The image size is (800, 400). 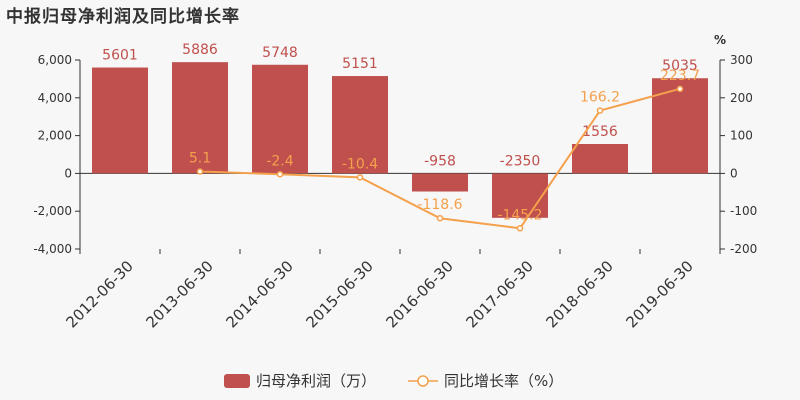 I want to click on legend-bar-label: 归母净利润（万）, so click(x=316, y=381).